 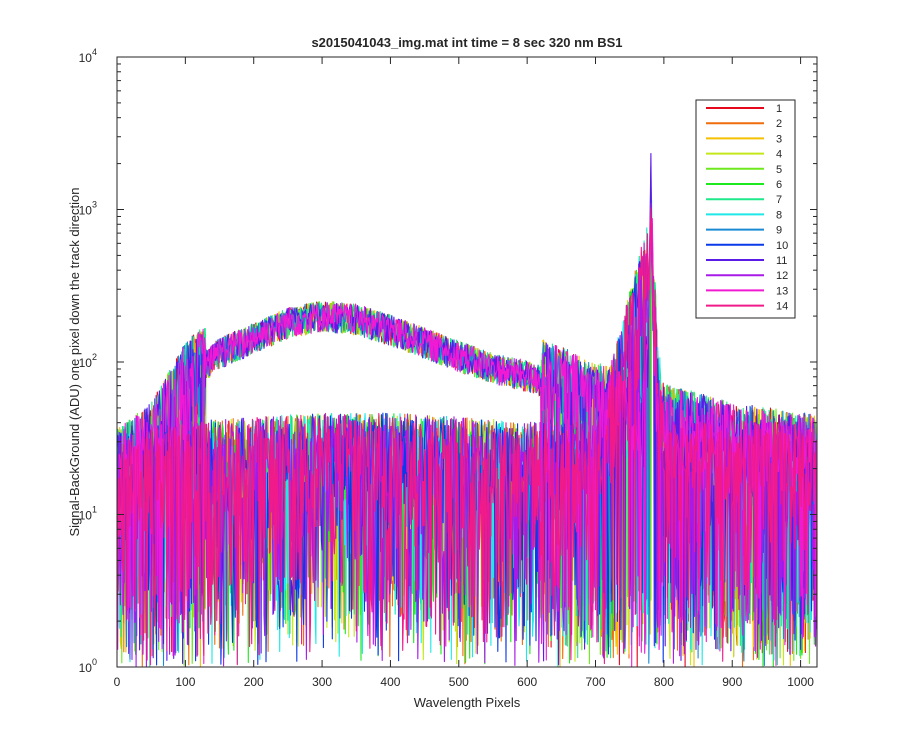 What do you see at coordinates (94, 205) in the screenshot?
I see `y-tick-exponent: 3` at bounding box center [94, 205].